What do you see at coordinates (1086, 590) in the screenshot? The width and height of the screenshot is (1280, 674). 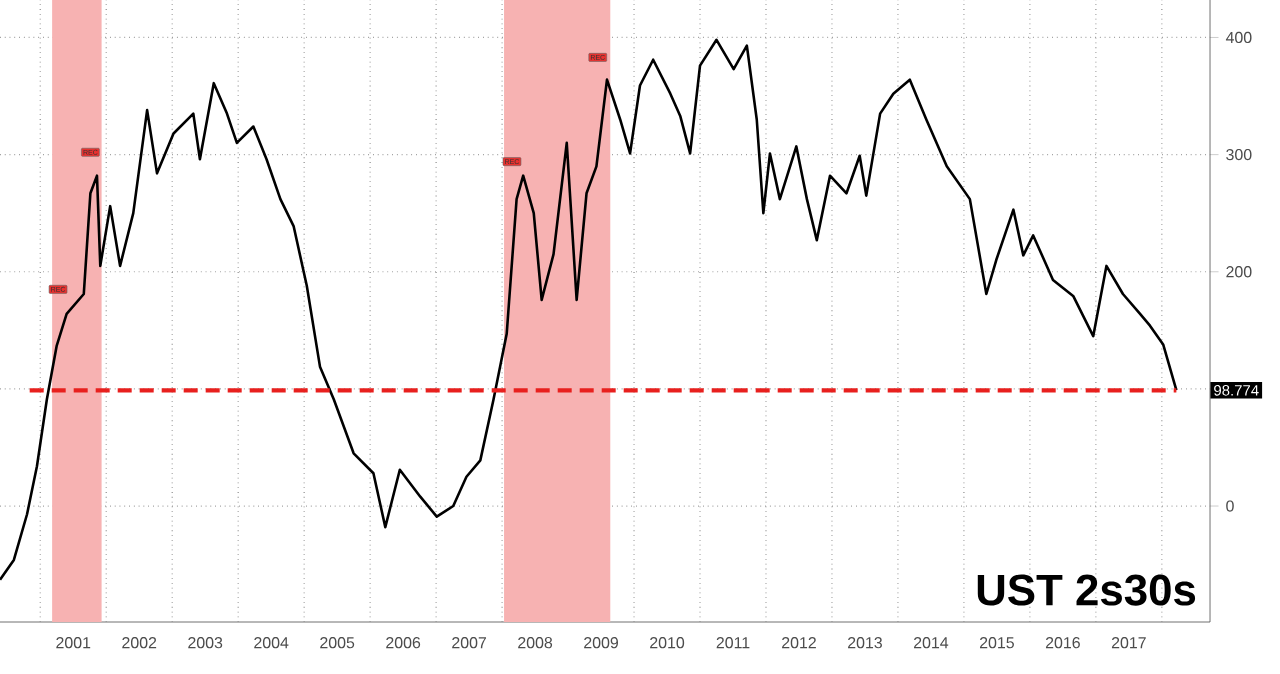 I see `text: UST 2s30s` at bounding box center [1086, 590].